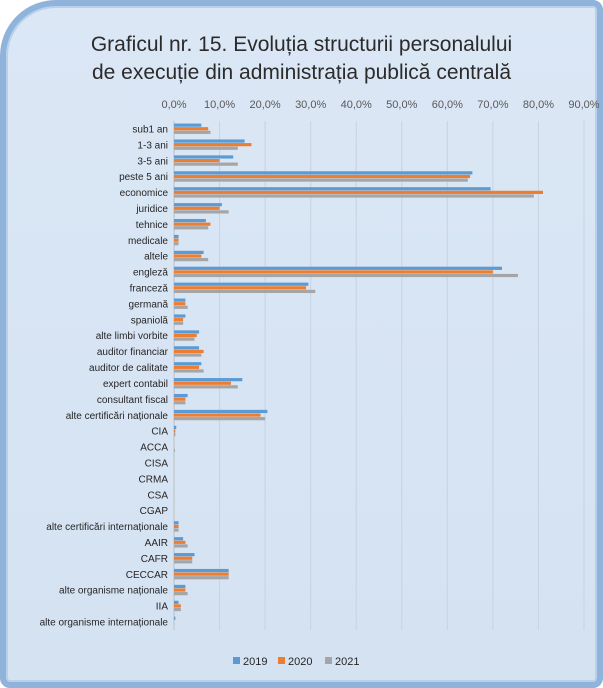 Image resolution: width=603 pixels, height=688 pixels. Describe the element at coordinates (296, 662) in the screenshot. I see `legend: 2019 2020 2021` at that location.